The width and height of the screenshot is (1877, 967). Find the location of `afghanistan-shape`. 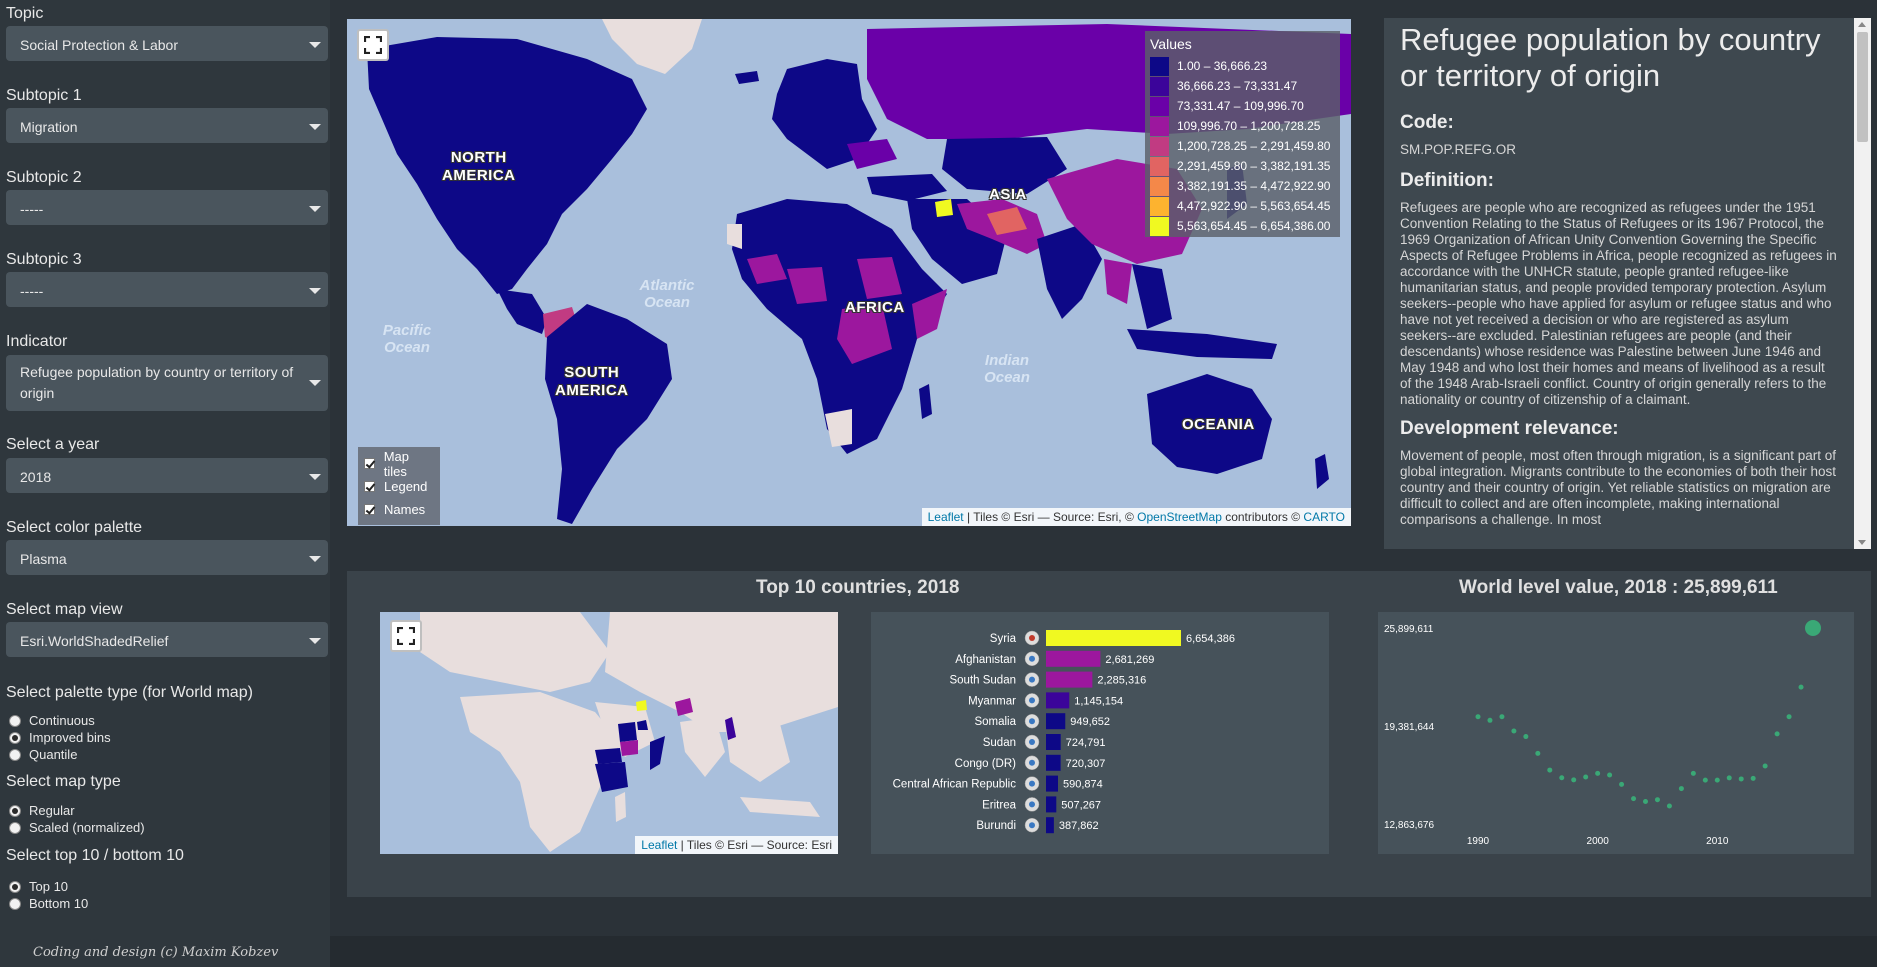

afghanistan-shape is located at coordinates (1007, 221).